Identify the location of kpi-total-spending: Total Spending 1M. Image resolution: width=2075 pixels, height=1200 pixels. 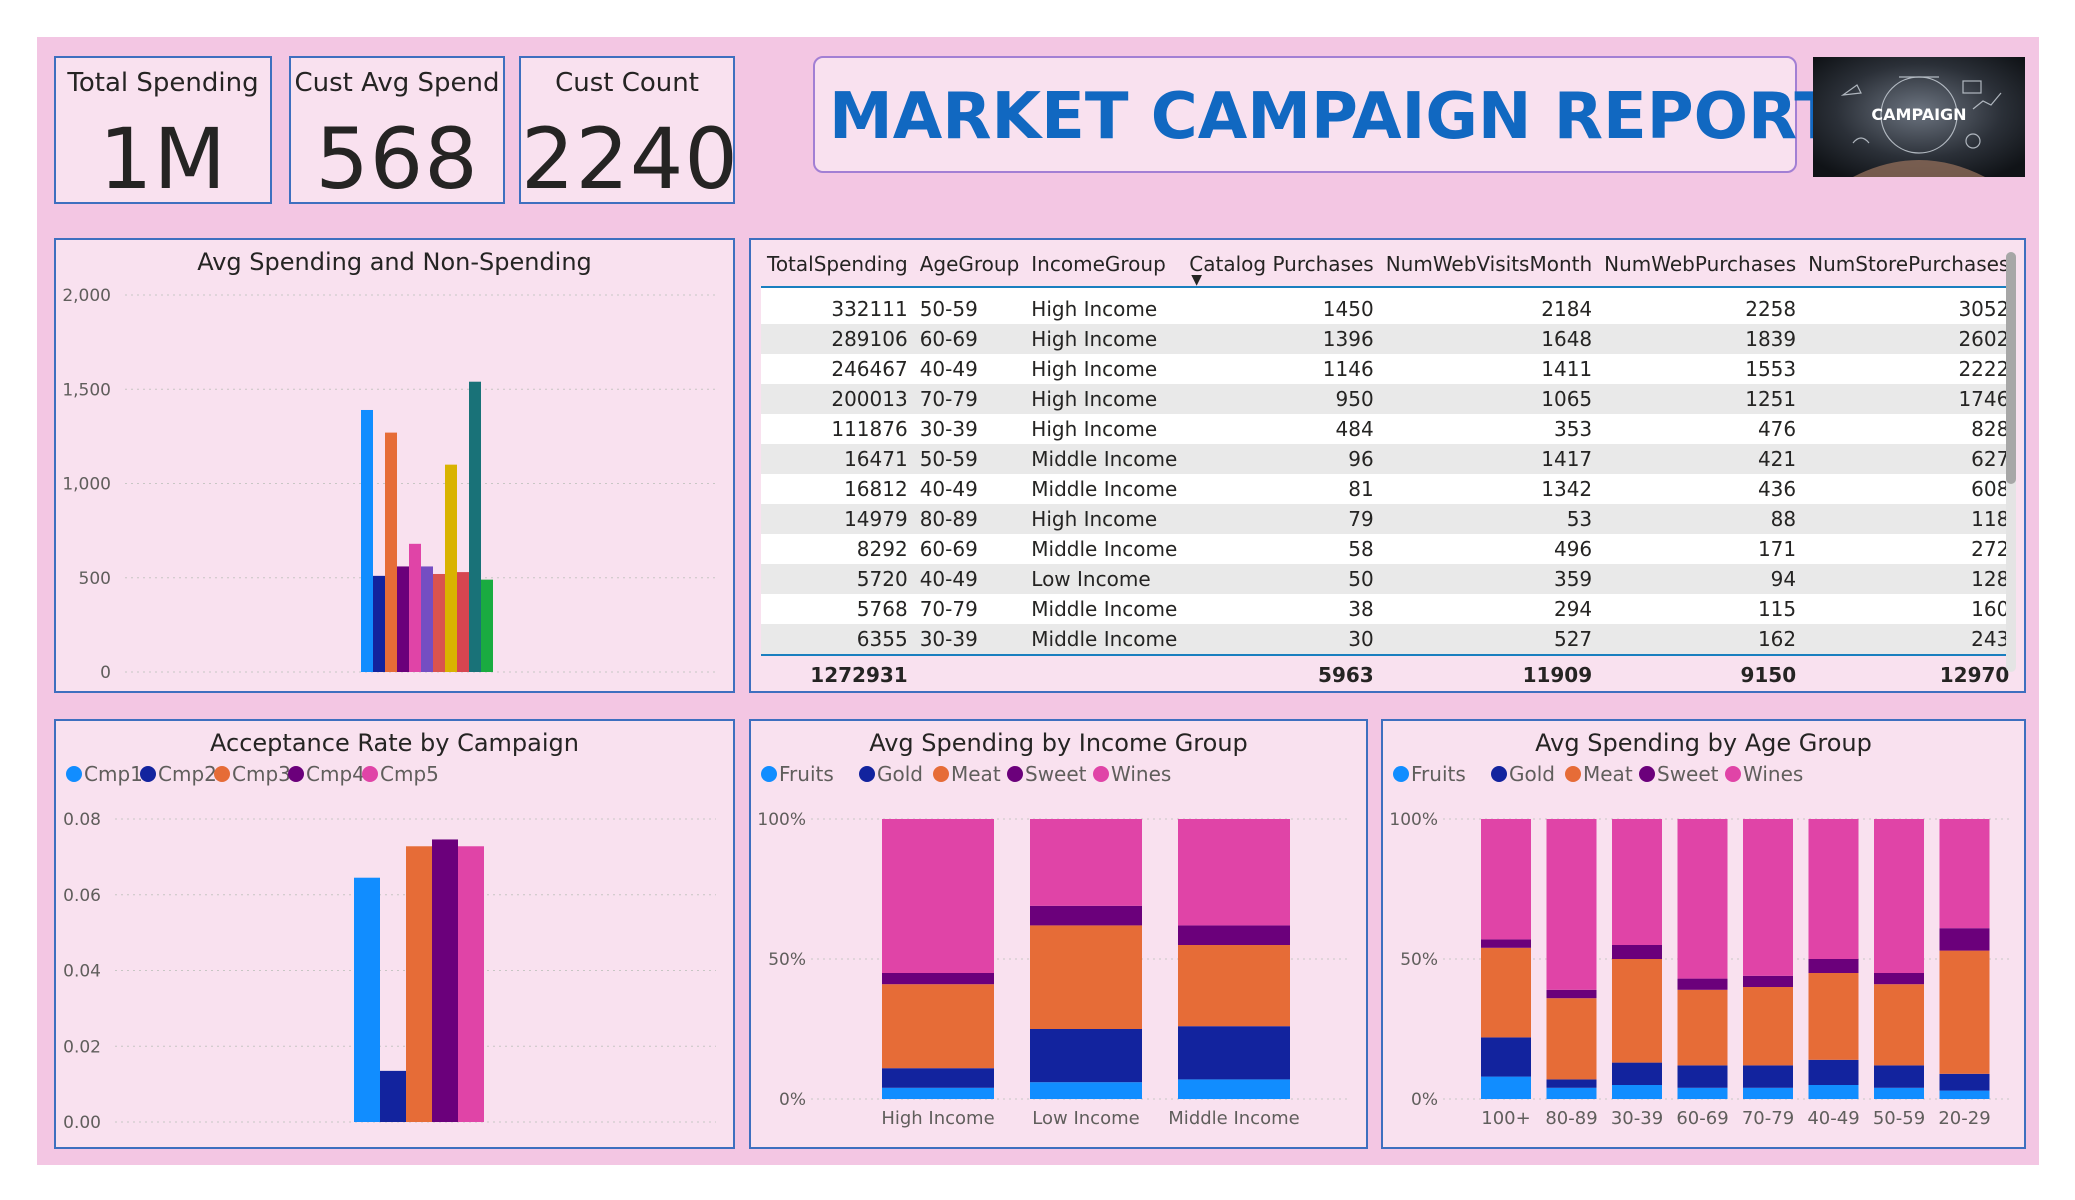
(163, 132).